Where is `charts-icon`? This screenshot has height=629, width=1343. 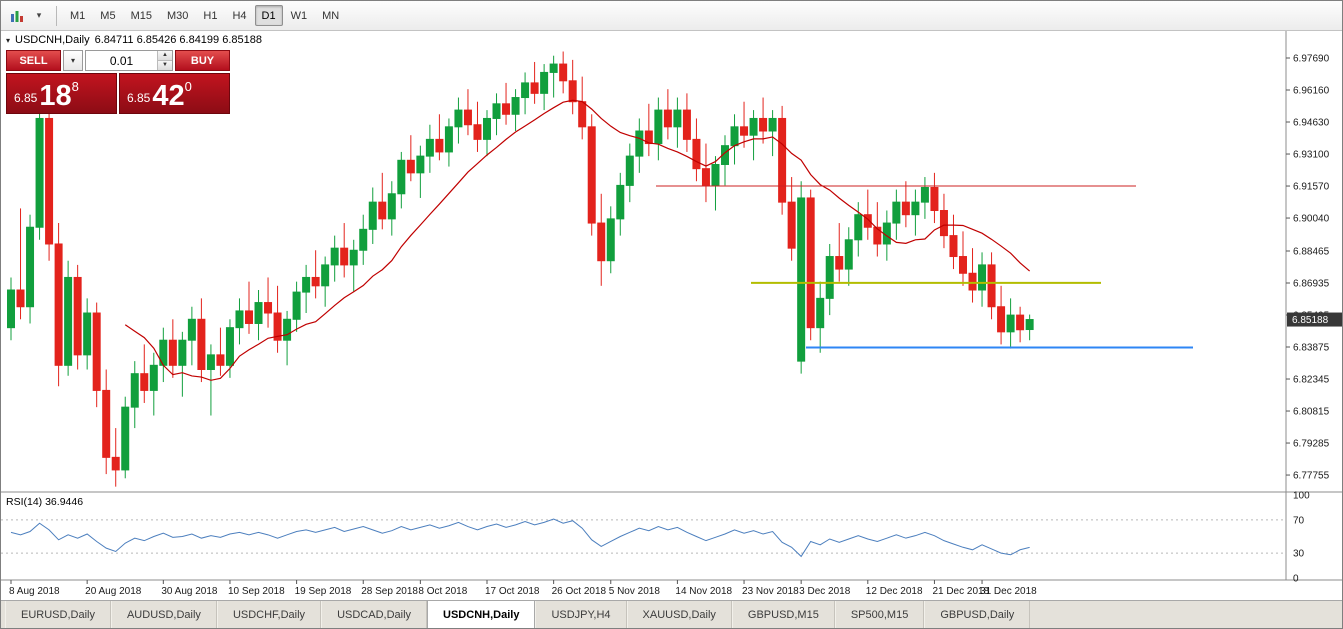 charts-icon is located at coordinates (17, 16).